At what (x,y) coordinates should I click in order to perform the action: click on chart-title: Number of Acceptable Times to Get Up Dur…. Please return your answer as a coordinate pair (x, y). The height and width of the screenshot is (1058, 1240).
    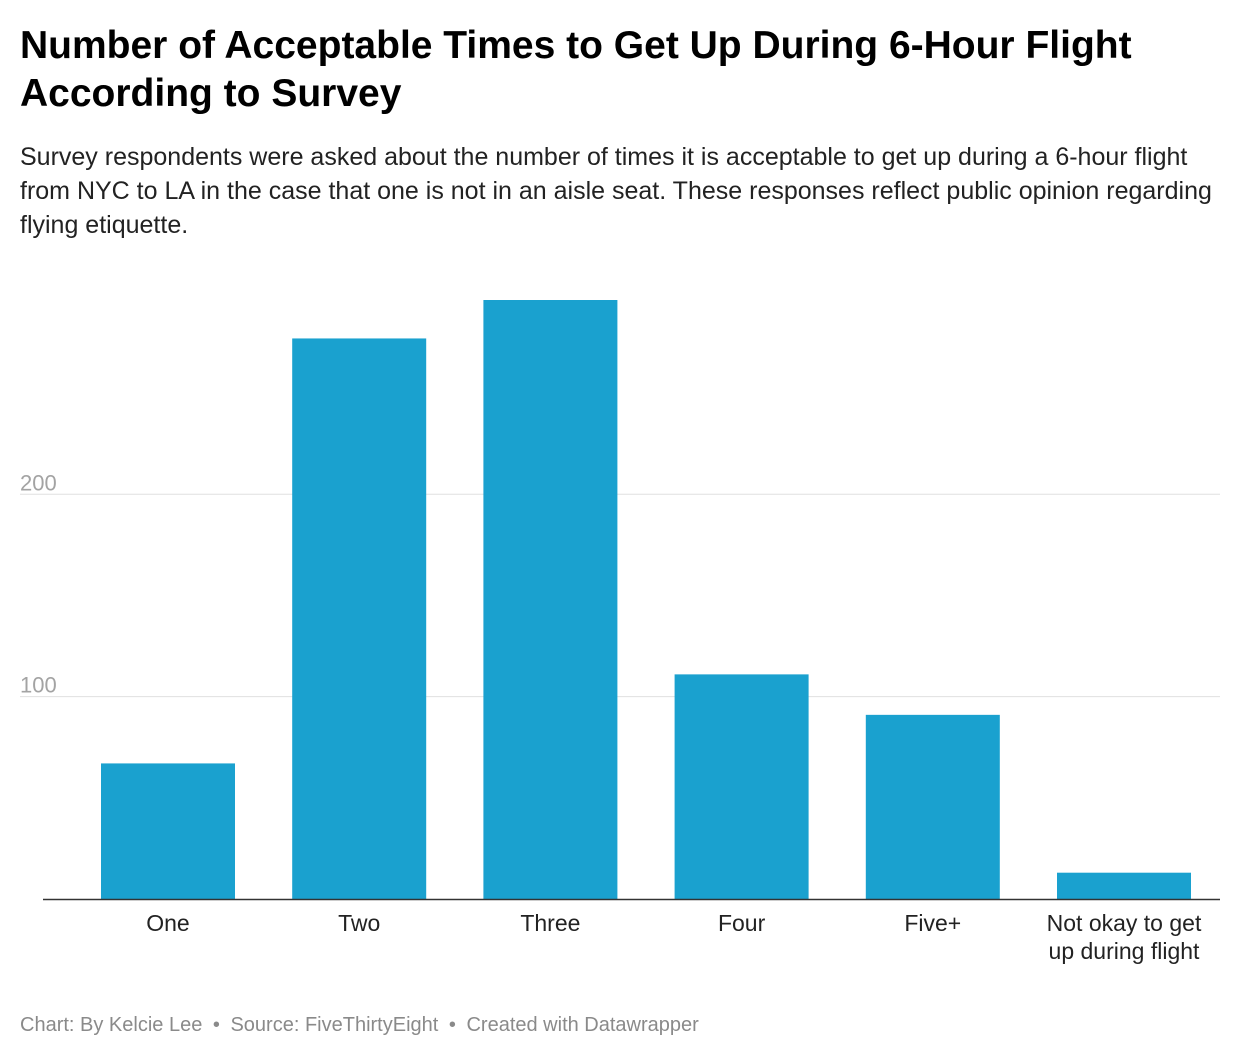
    Looking at the image, I should click on (576, 69).